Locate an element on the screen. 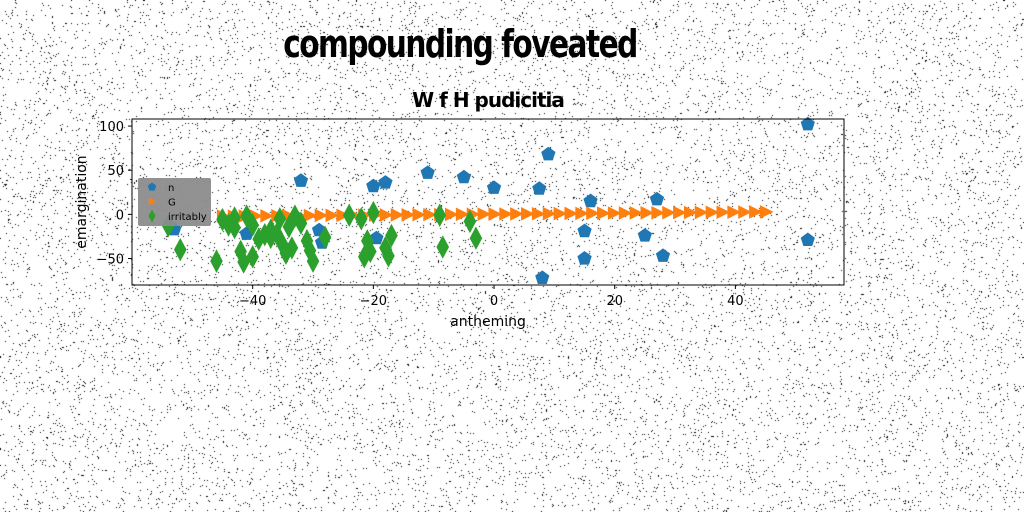  legend-marker-G is located at coordinates (152, 201).